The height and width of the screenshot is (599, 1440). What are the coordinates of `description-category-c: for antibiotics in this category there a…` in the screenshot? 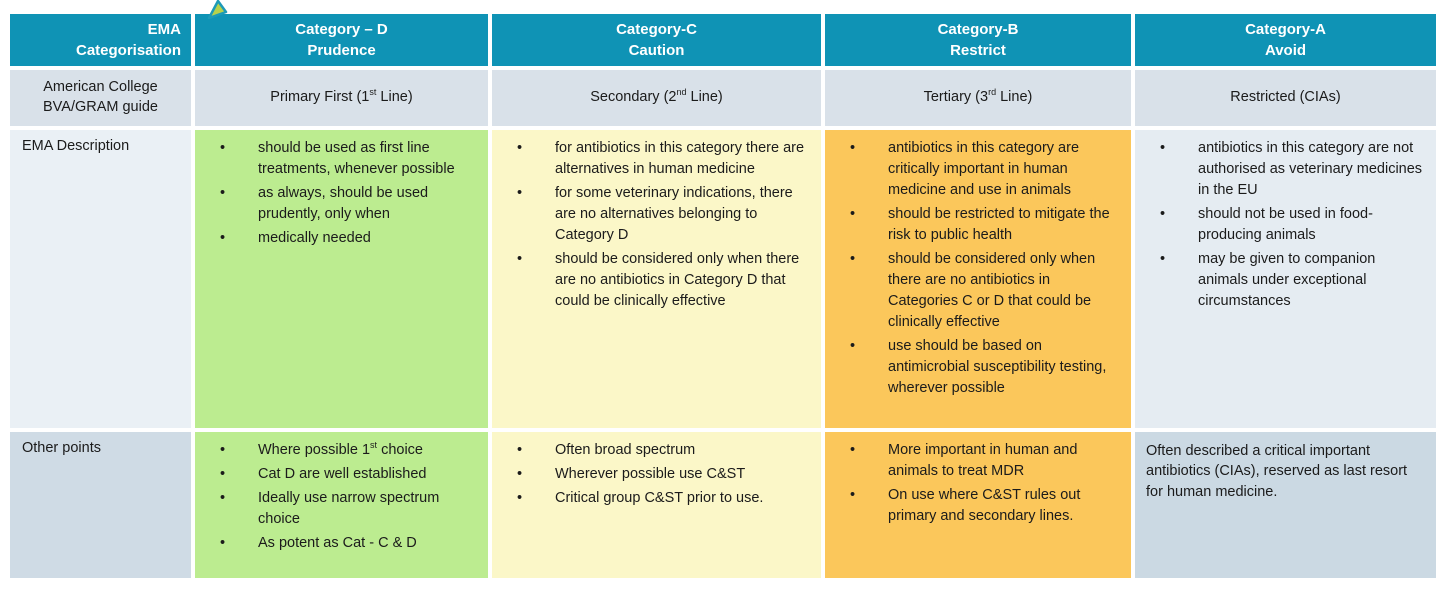 It's located at (656, 279).